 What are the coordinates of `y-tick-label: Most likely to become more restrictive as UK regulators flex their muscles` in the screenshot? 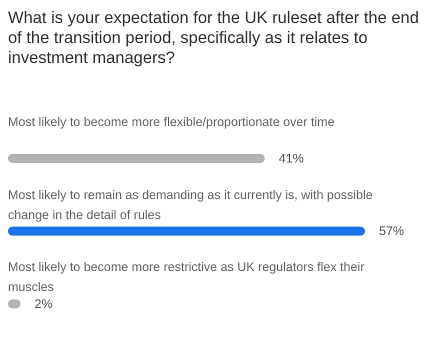 It's located at (187, 277).